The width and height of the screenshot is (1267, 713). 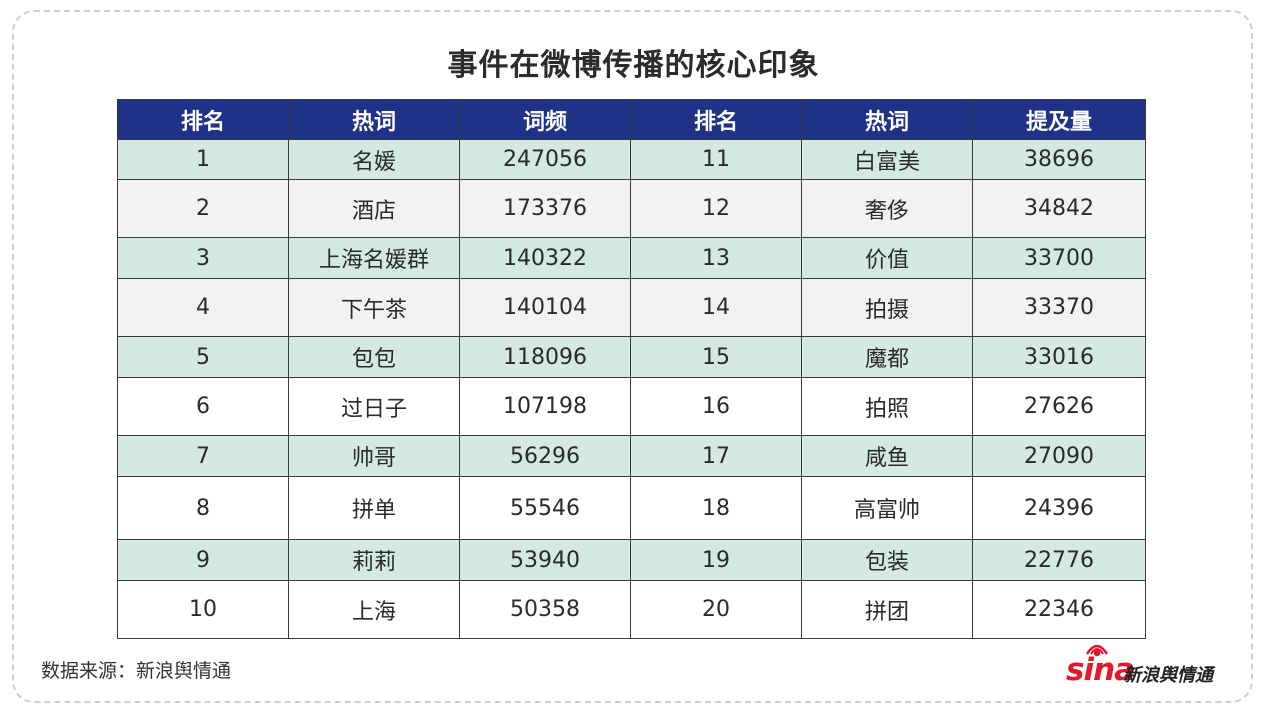 I want to click on cell-word: 酒店, so click(x=374, y=208).